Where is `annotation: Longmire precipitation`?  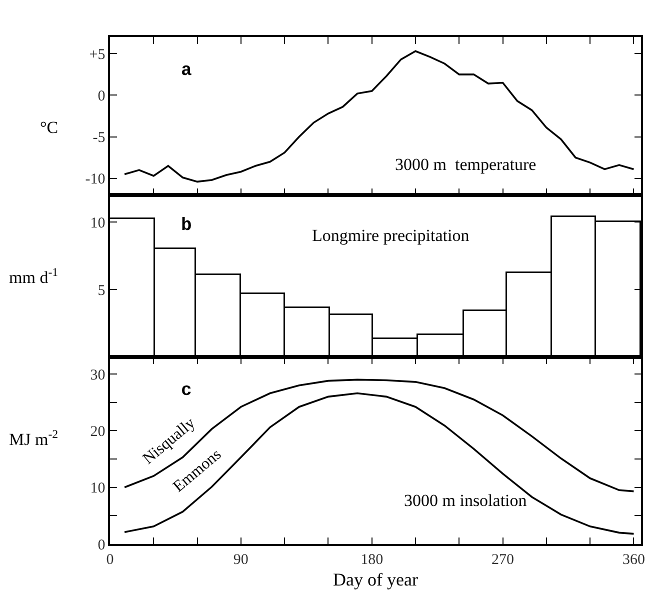 annotation: Longmire precipitation is located at coordinates (391, 235).